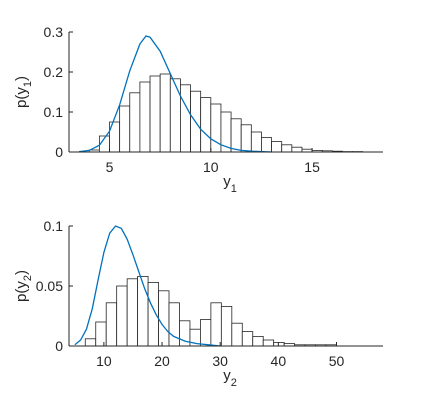  What do you see at coordinates (162, 361) in the screenshot?
I see `x-tick-label: 20` at bounding box center [162, 361].